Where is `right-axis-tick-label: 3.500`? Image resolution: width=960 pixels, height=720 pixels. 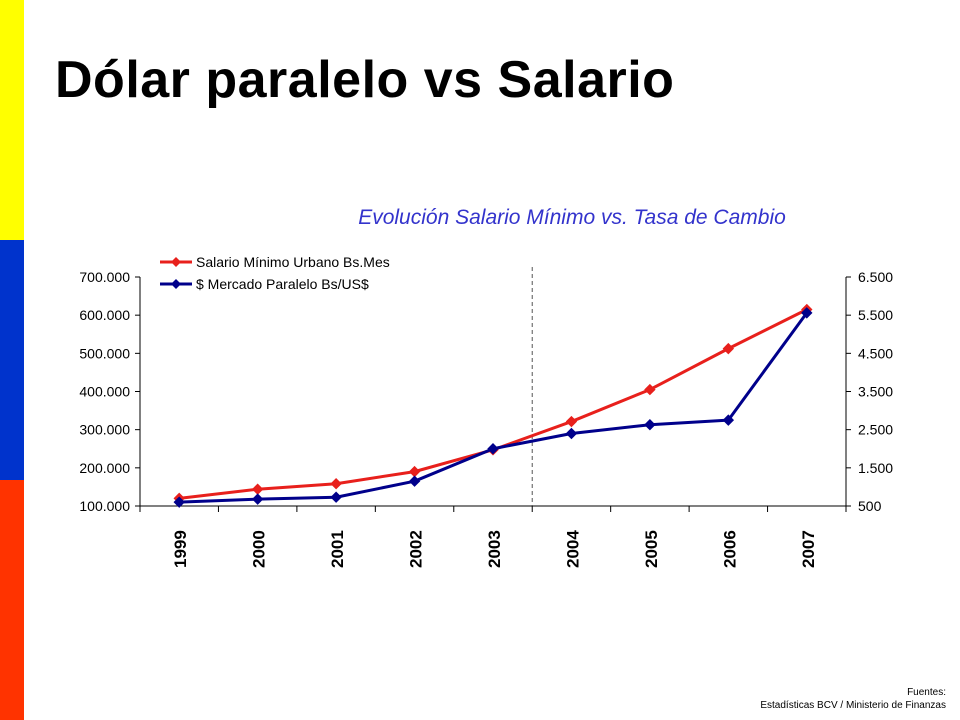
right-axis-tick-label: 3.500 is located at coordinates (875, 392).